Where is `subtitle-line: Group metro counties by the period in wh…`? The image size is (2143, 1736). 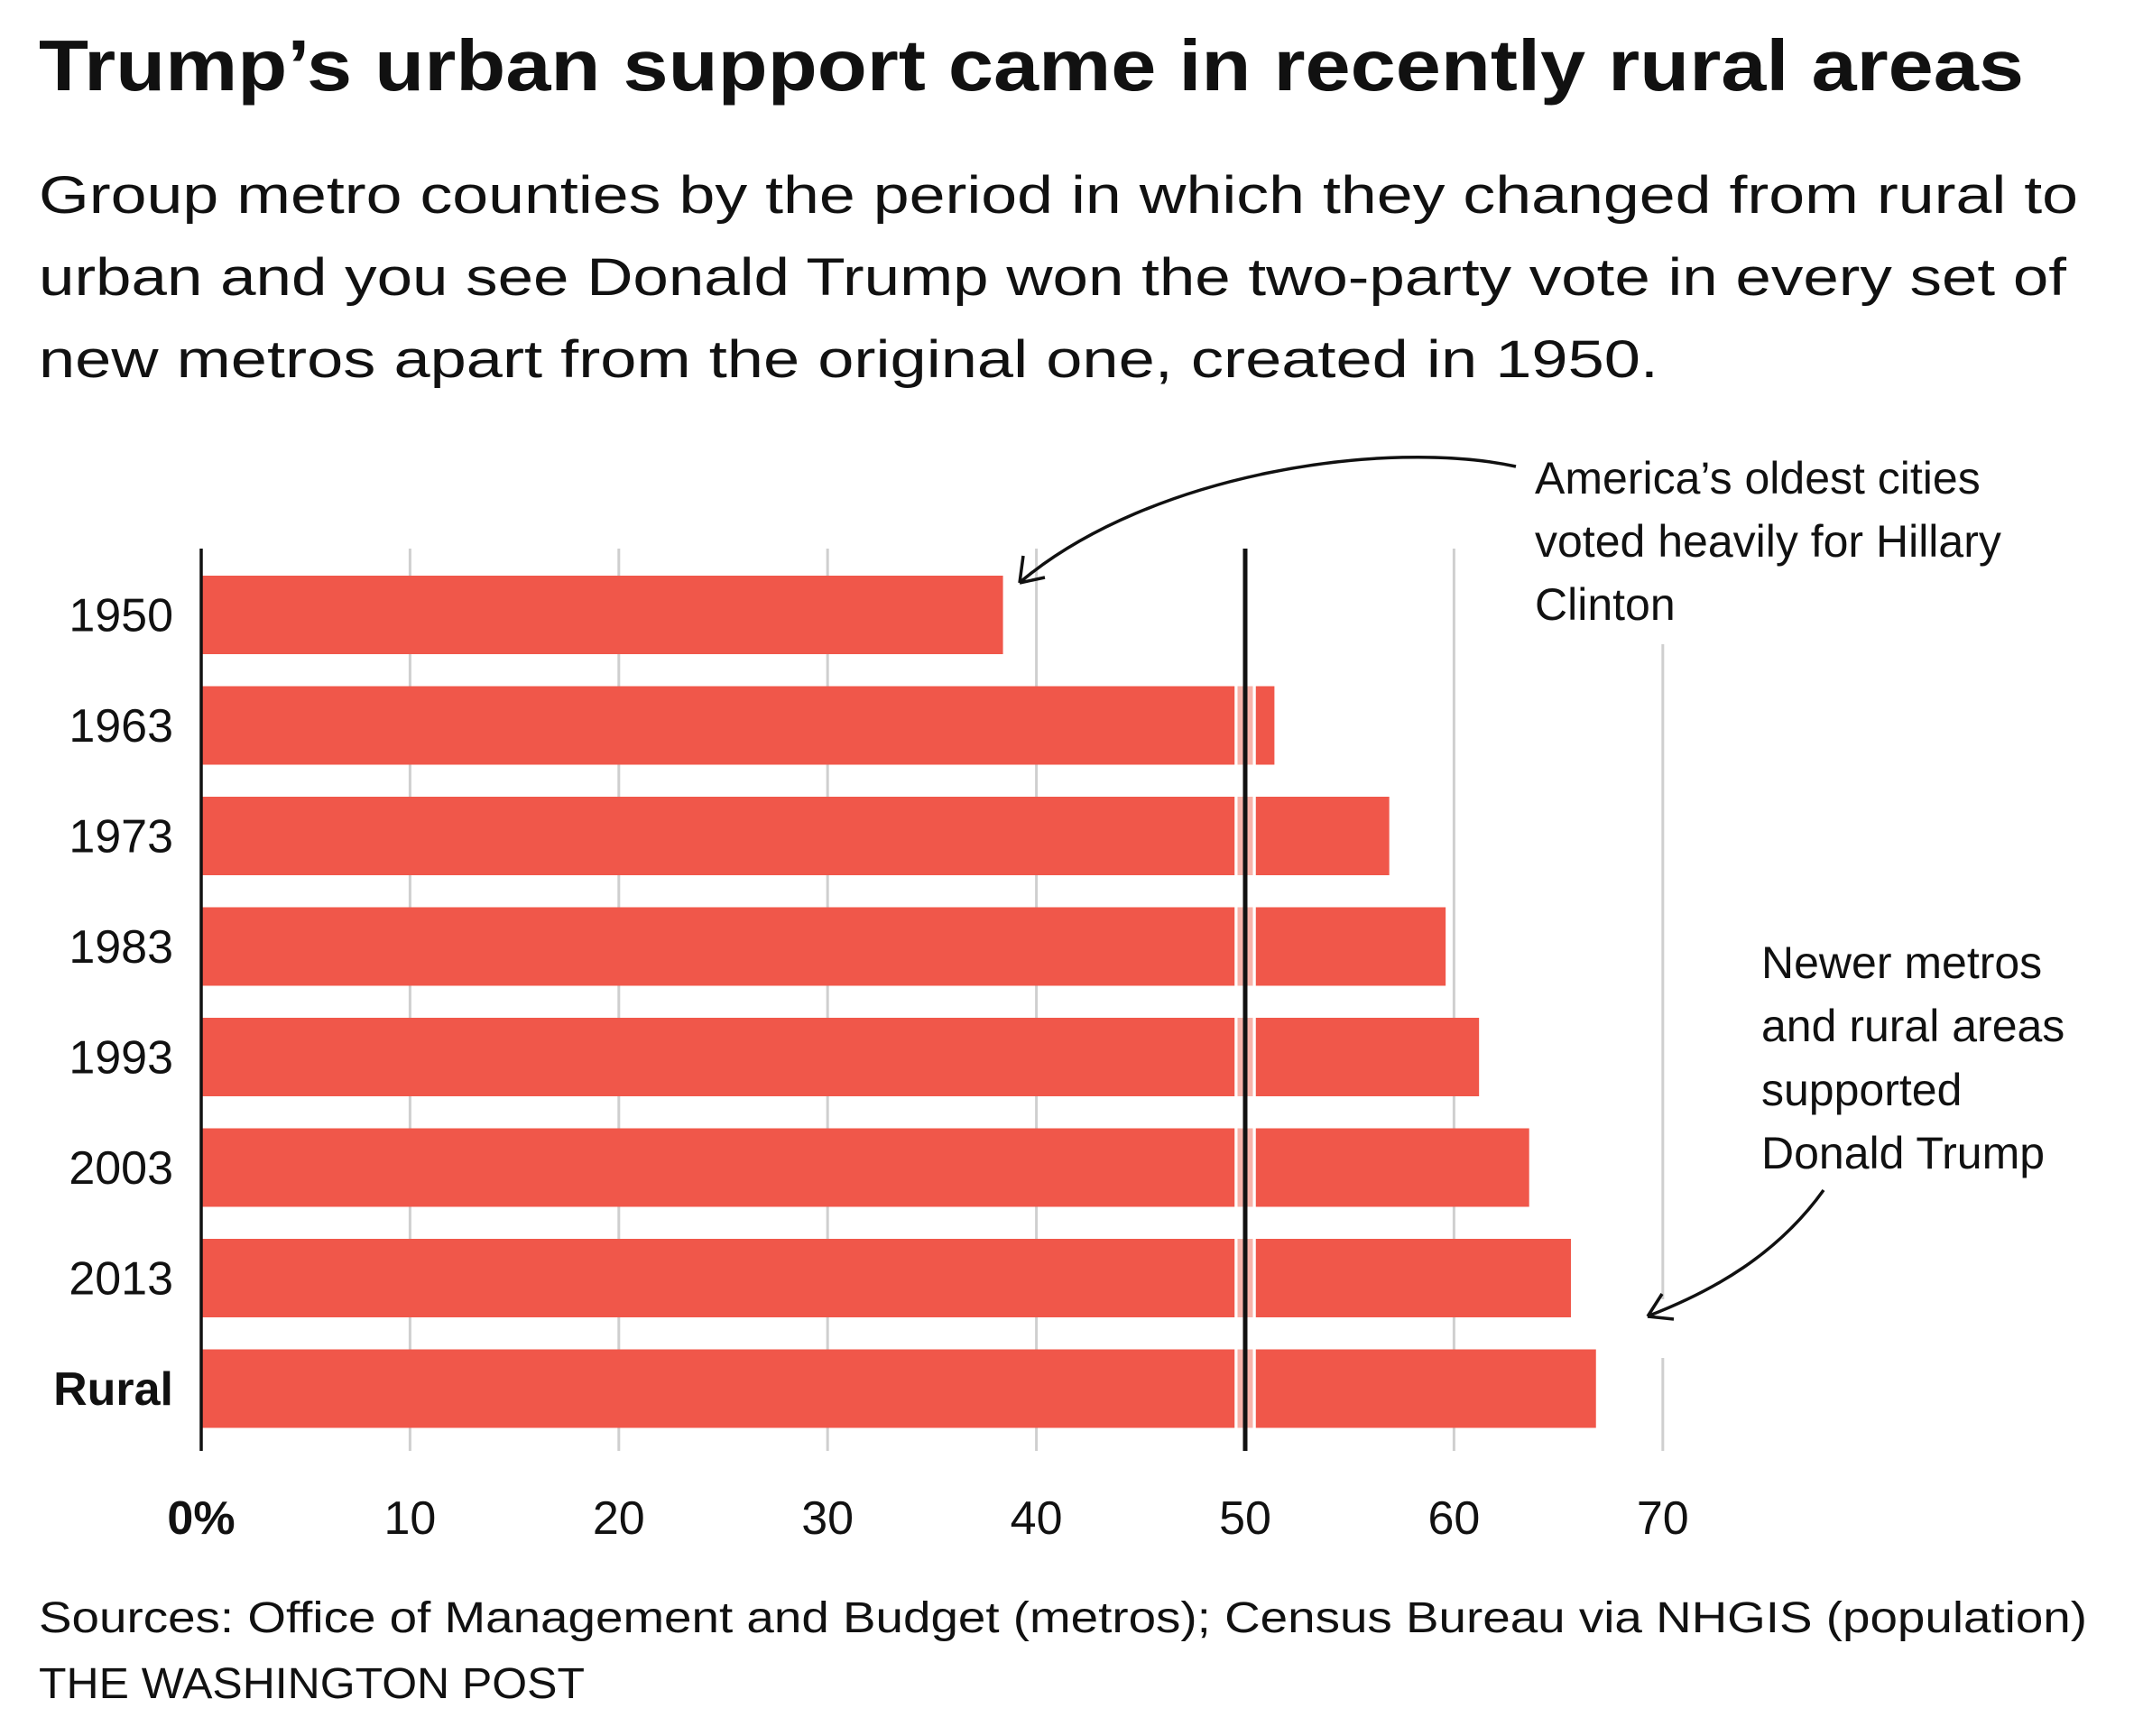 subtitle-line: Group metro counties by the period in wh… is located at coordinates (1058, 195).